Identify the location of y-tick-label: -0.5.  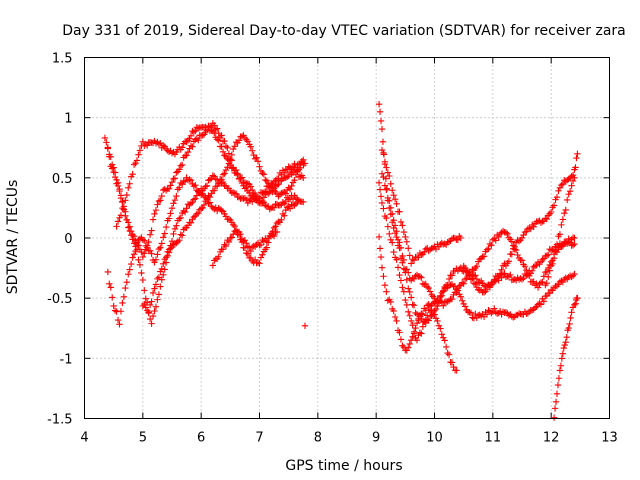
(59, 299).